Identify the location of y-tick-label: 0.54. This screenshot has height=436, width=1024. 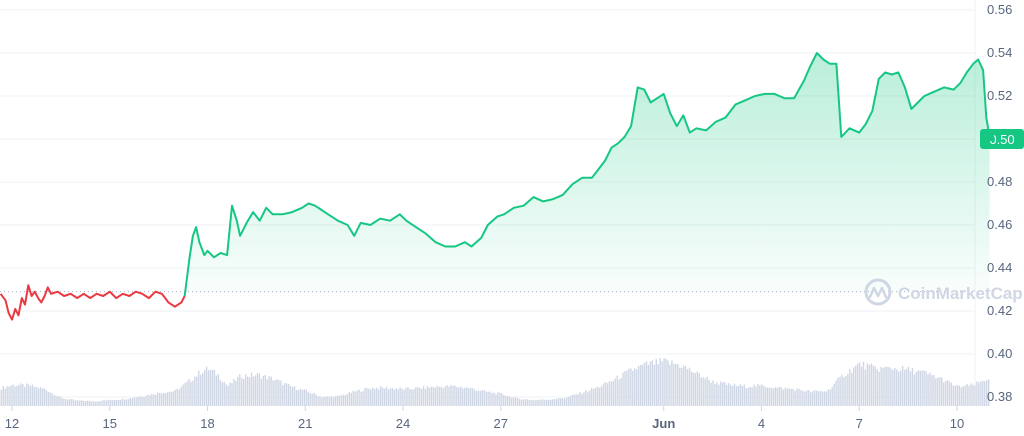
(999, 52).